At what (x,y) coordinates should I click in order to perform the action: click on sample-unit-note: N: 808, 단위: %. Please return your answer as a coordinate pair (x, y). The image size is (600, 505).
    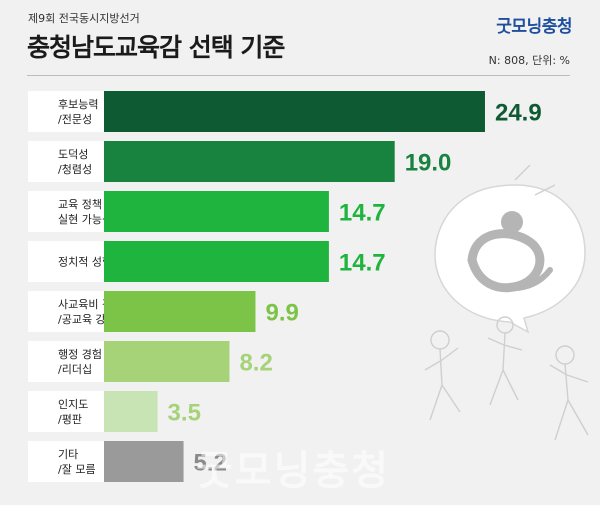
    Looking at the image, I should click on (529, 60).